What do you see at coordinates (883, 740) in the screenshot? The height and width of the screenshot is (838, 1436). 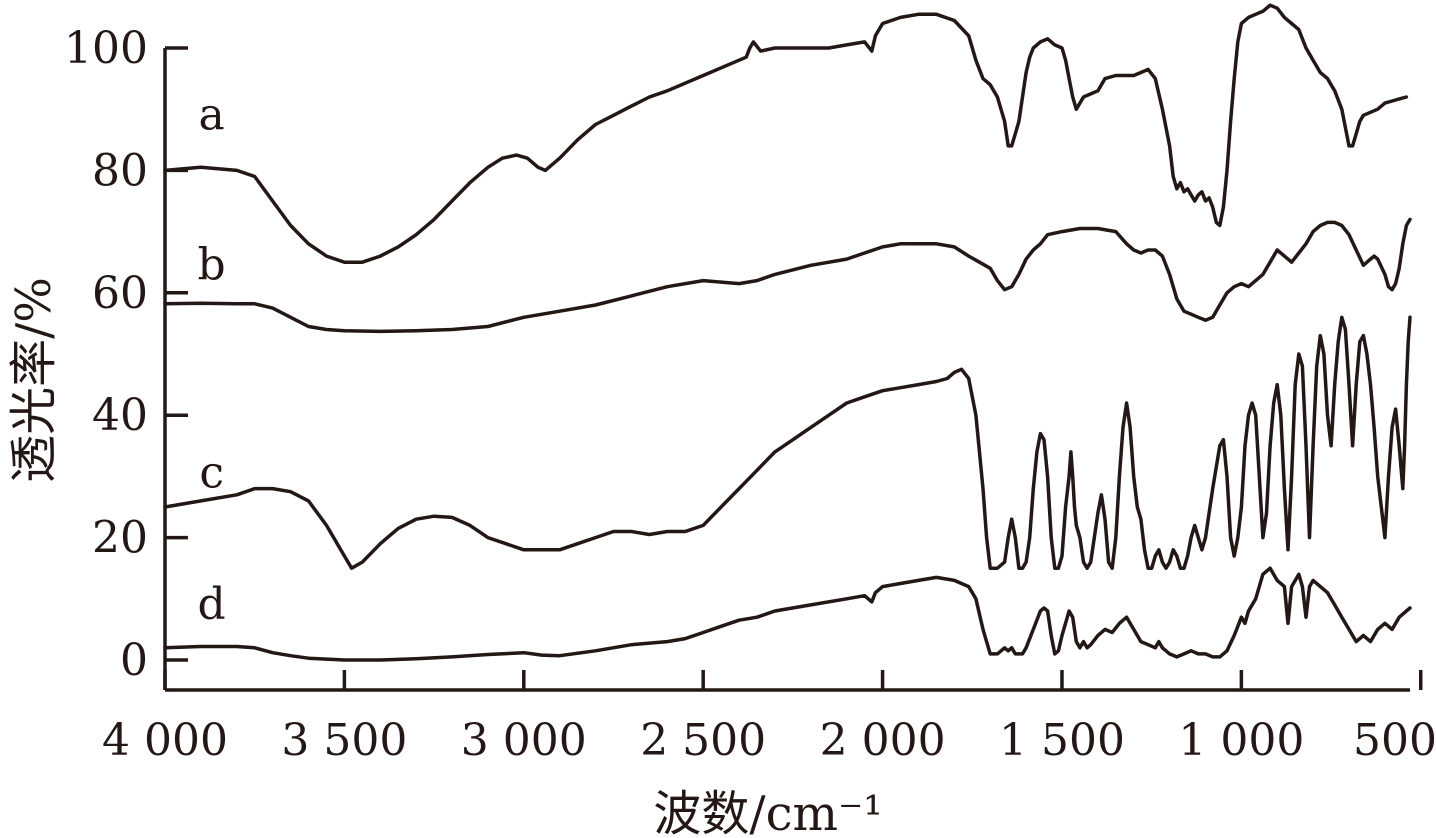 I see `x-tick-label: 2 000` at bounding box center [883, 740].